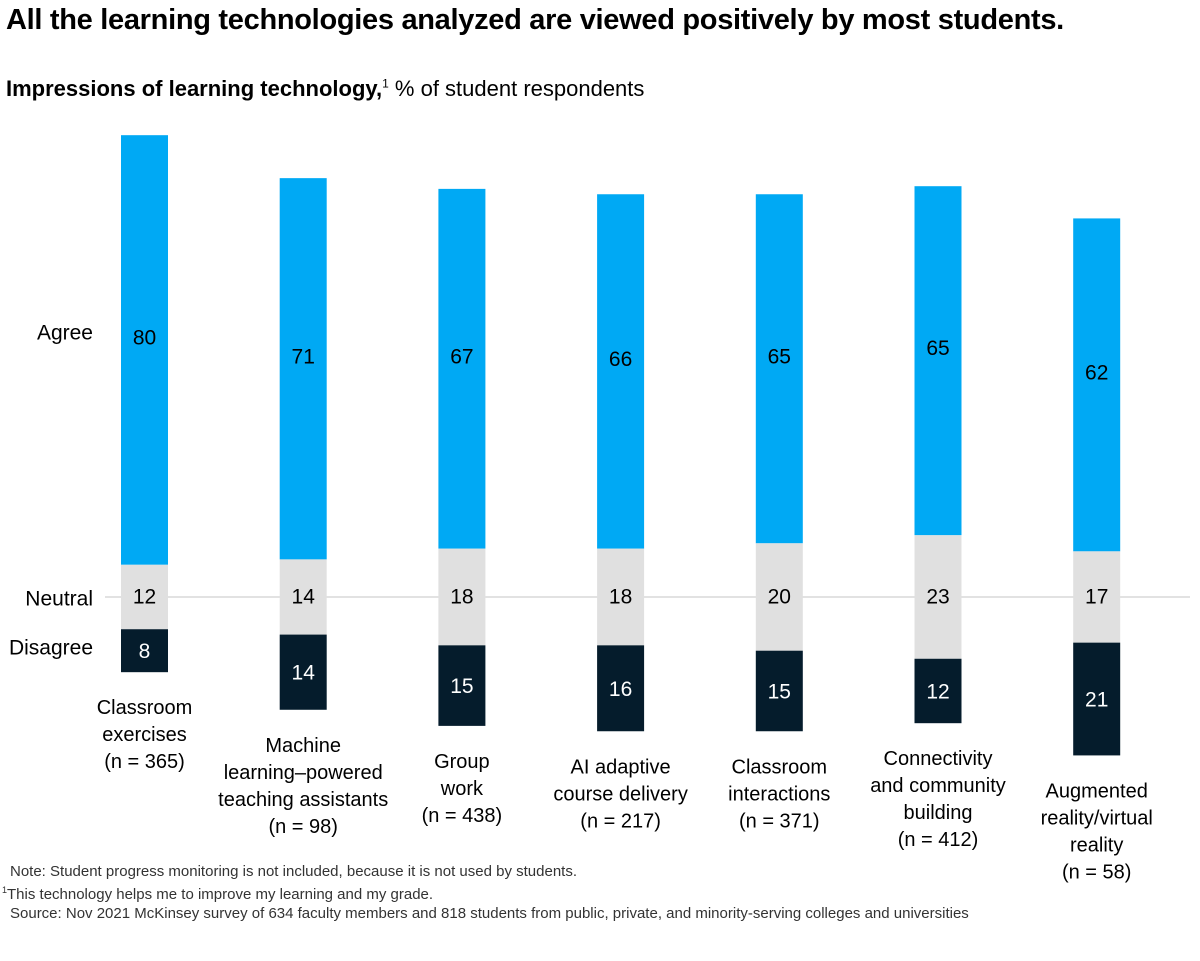 The height and width of the screenshot is (961, 1200). Describe the element at coordinates (938, 786) in the screenshot. I see `category-label-line: and community` at that location.